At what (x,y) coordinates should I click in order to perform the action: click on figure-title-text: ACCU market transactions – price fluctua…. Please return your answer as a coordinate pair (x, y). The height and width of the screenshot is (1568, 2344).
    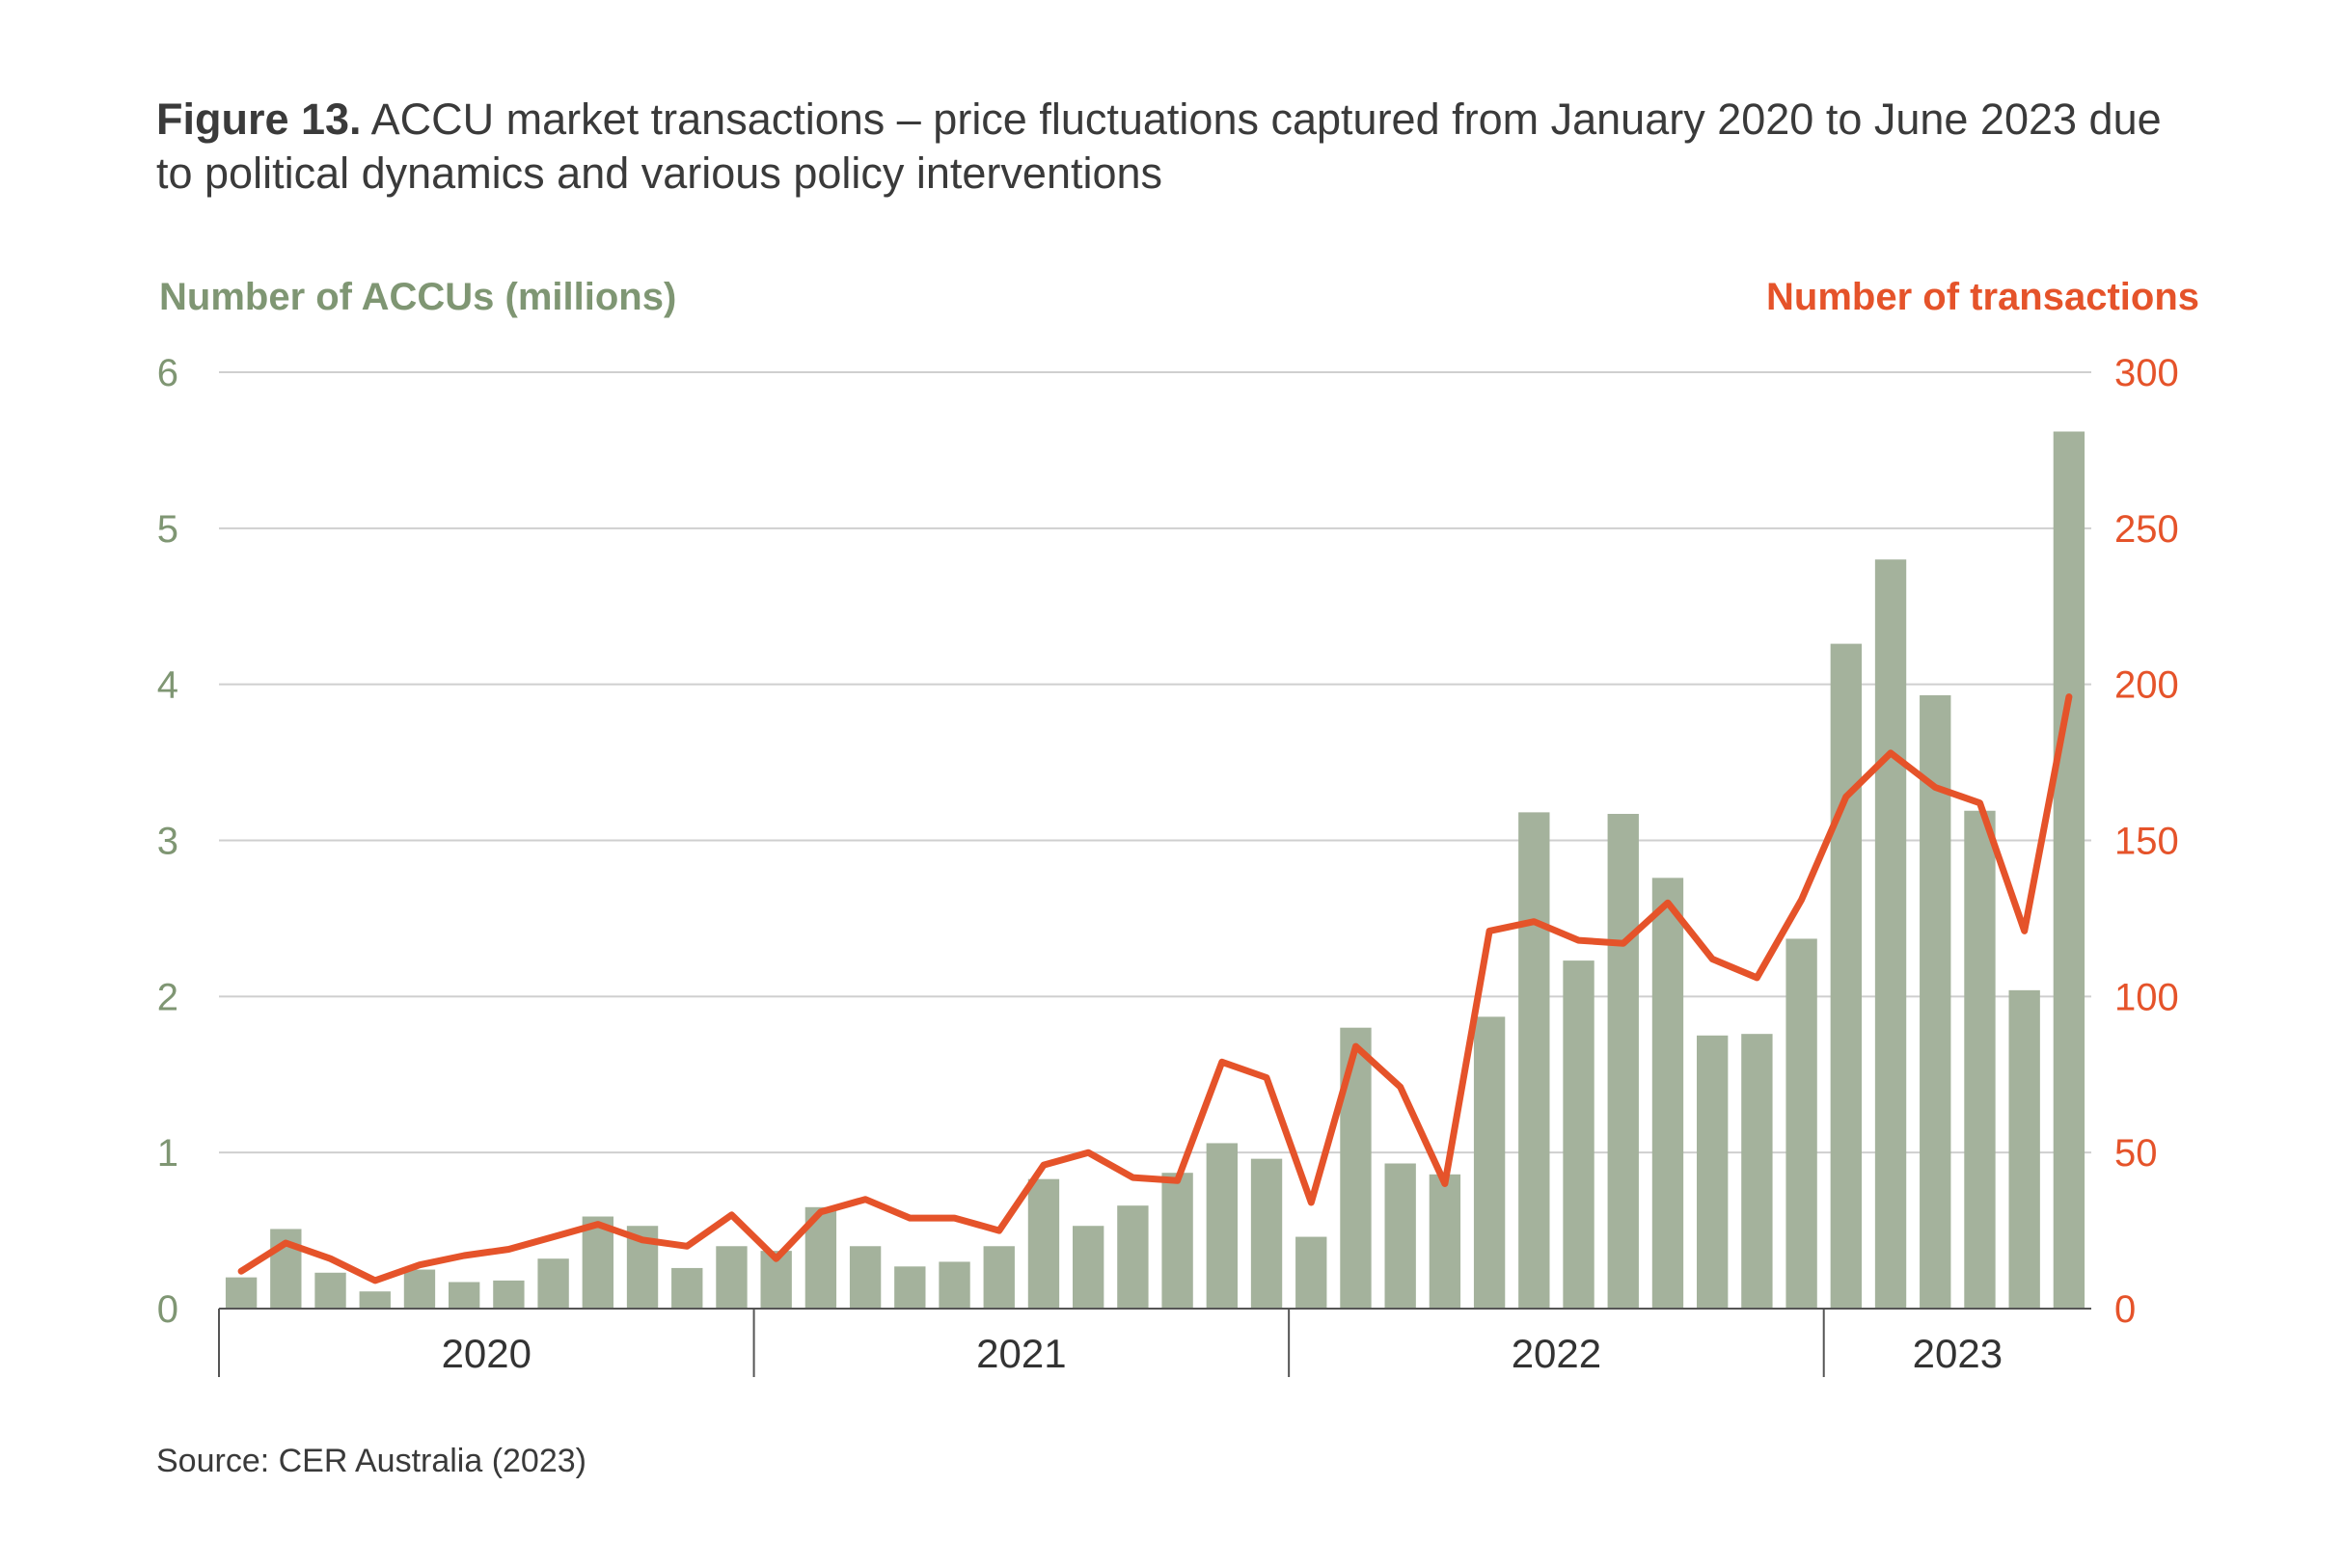
    Looking at the image, I should click on (1159, 146).